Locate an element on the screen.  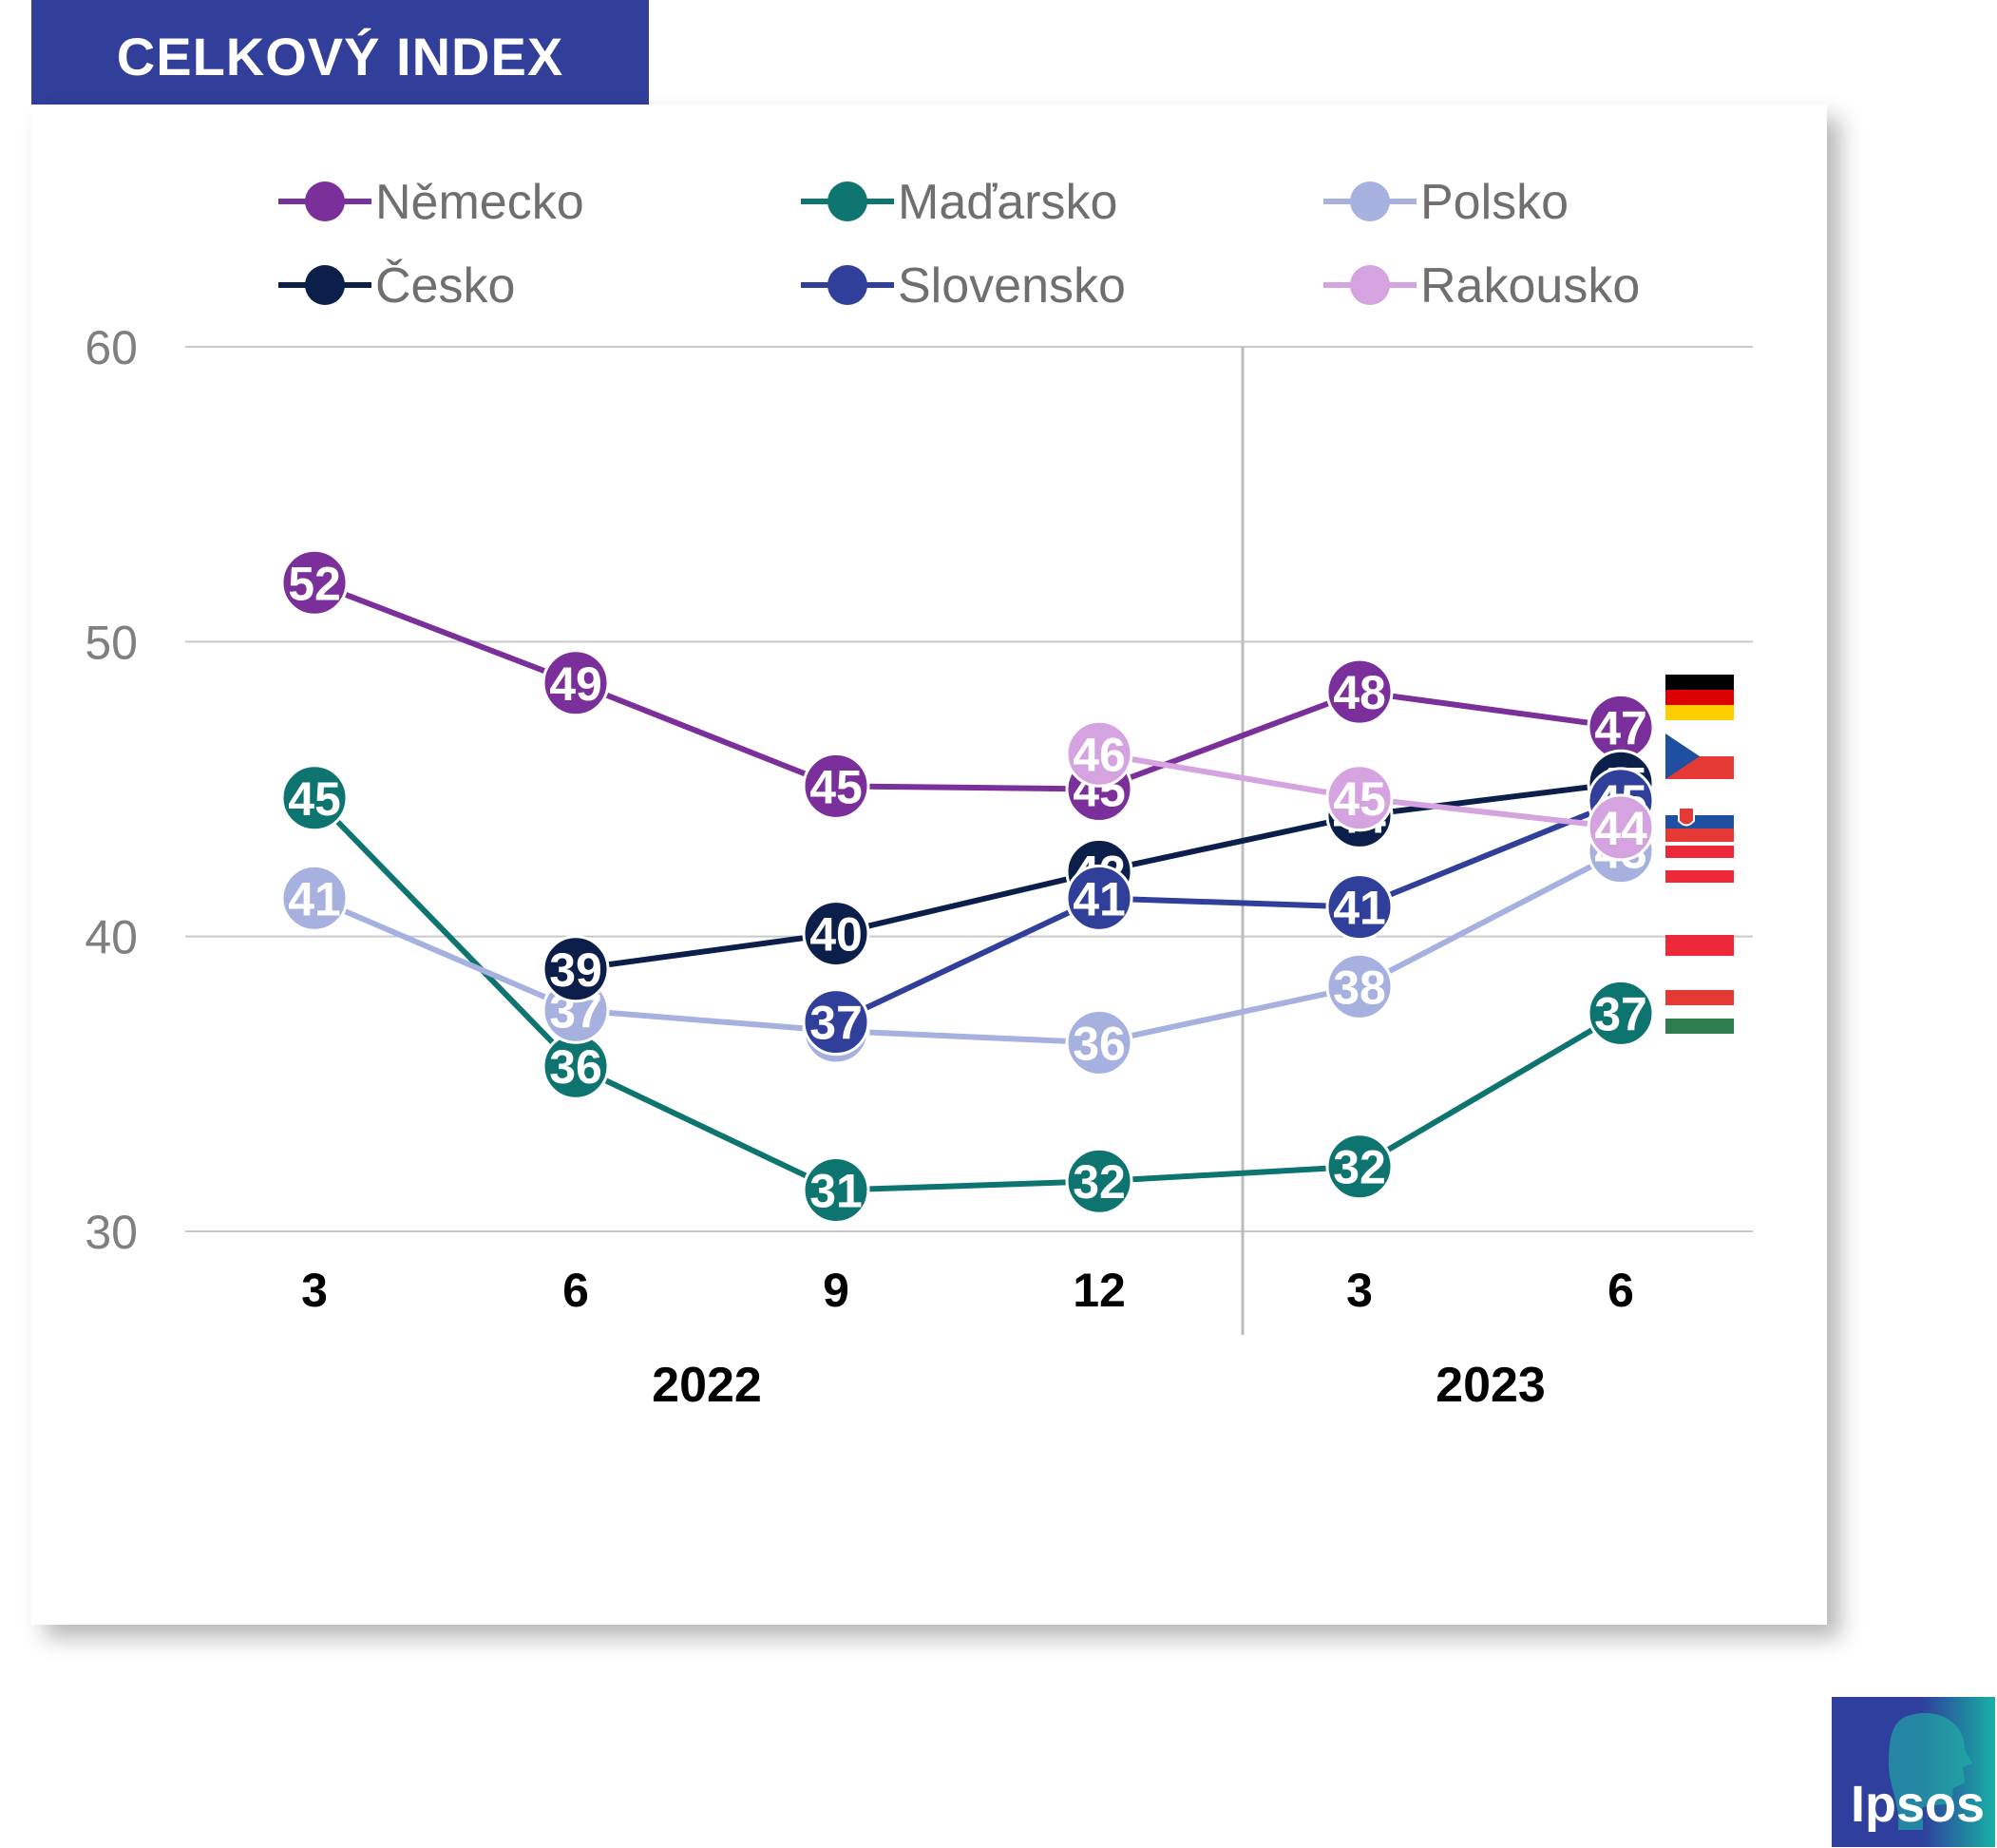
chart-title: CELKOVÝ INDEX is located at coordinates (340, 56).